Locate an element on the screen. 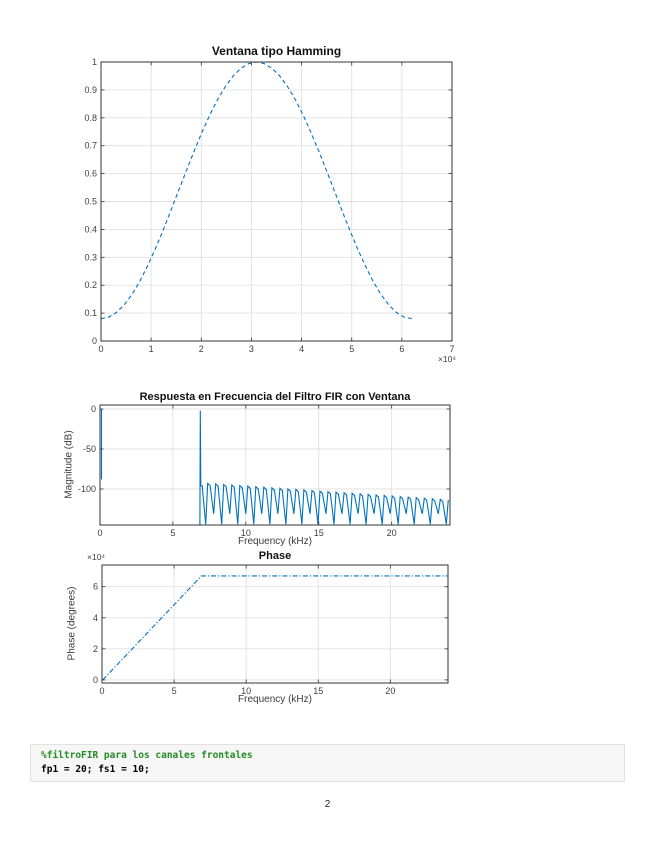  svg-text: 0.4 is located at coordinates (90, 229).